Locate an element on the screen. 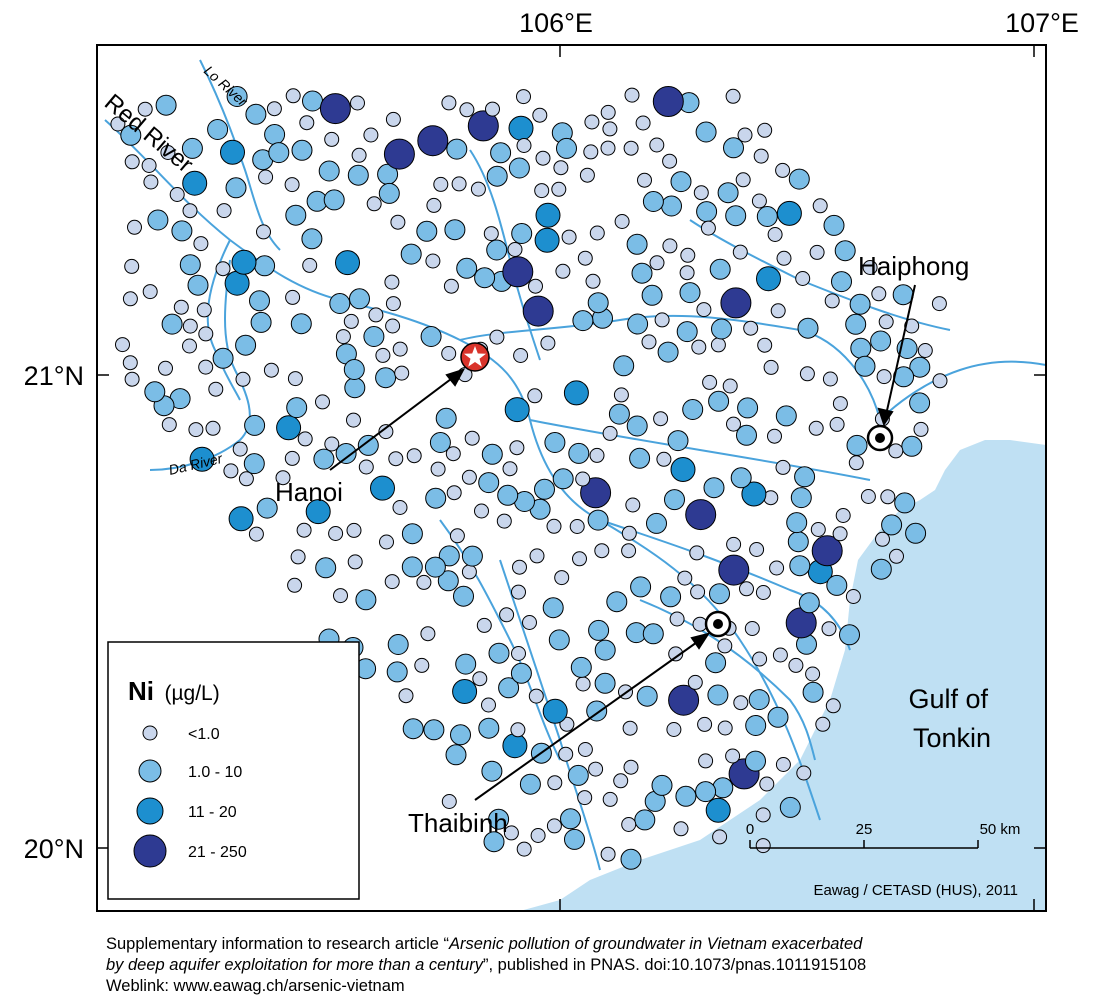 This screenshot has height=1008, width=1094. hanoi-marker is located at coordinates (475, 357).